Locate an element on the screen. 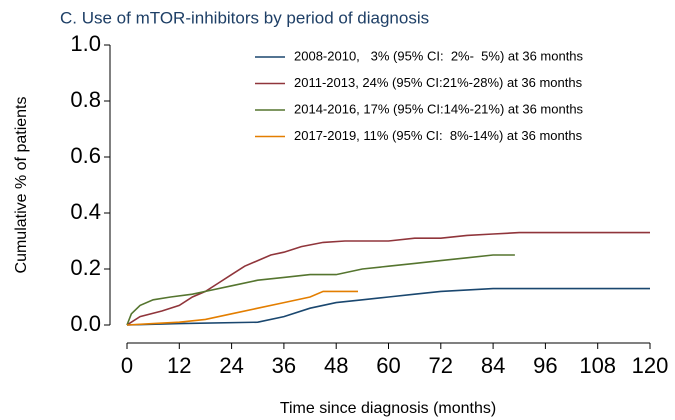 The height and width of the screenshot is (420, 675). x-tick-label: 120 is located at coordinates (650, 365).